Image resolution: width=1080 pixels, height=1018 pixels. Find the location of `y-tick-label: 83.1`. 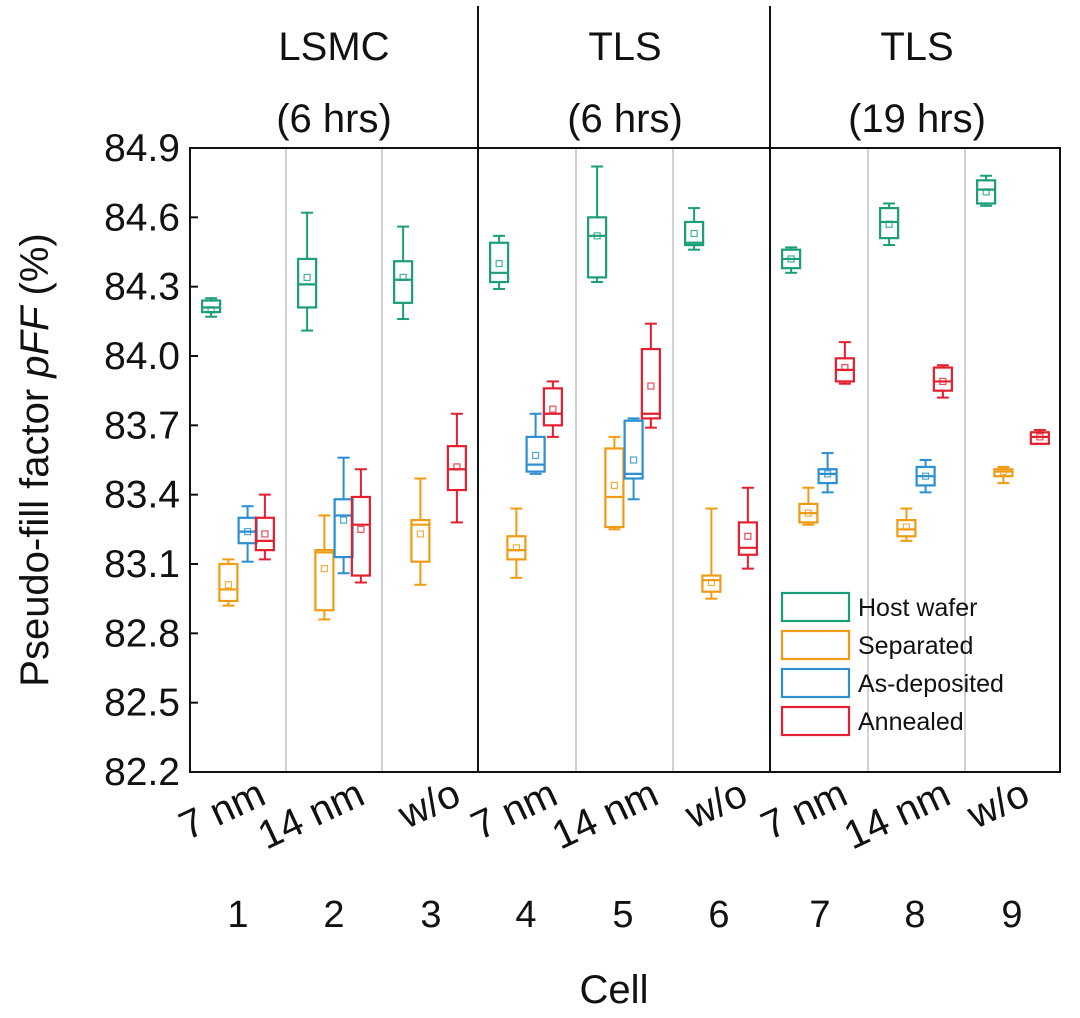

y-tick-label: 83.1 is located at coordinates (142, 564).